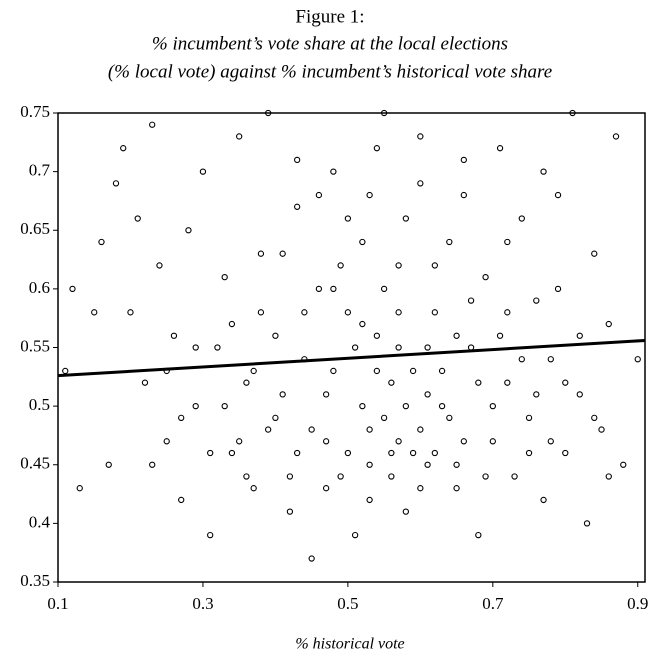 The width and height of the screenshot is (648, 658). Describe the element at coordinates (349, 644) in the screenshot. I see `x-axis-label: % historical vote` at that location.